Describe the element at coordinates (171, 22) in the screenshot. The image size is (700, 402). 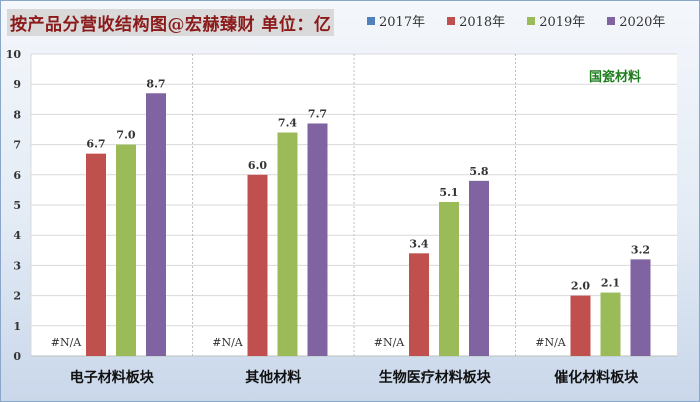
I see `chart-title: 按产品分营收结构图@宏赫臻财 单位：亿` at that location.